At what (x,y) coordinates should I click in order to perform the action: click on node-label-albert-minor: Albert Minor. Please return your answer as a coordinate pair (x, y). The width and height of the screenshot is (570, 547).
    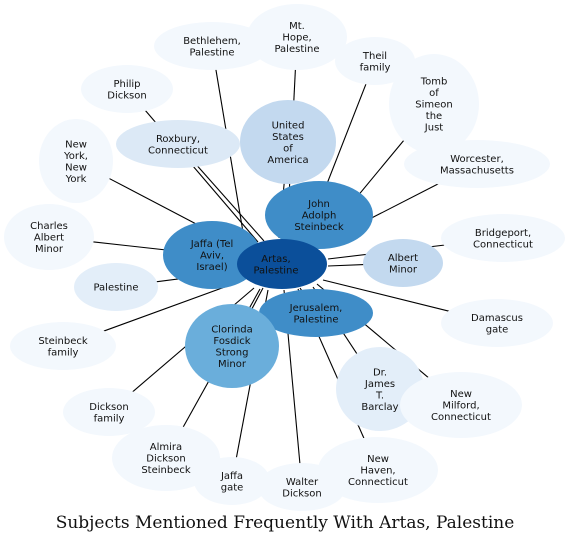
    Looking at the image, I should click on (403, 264).